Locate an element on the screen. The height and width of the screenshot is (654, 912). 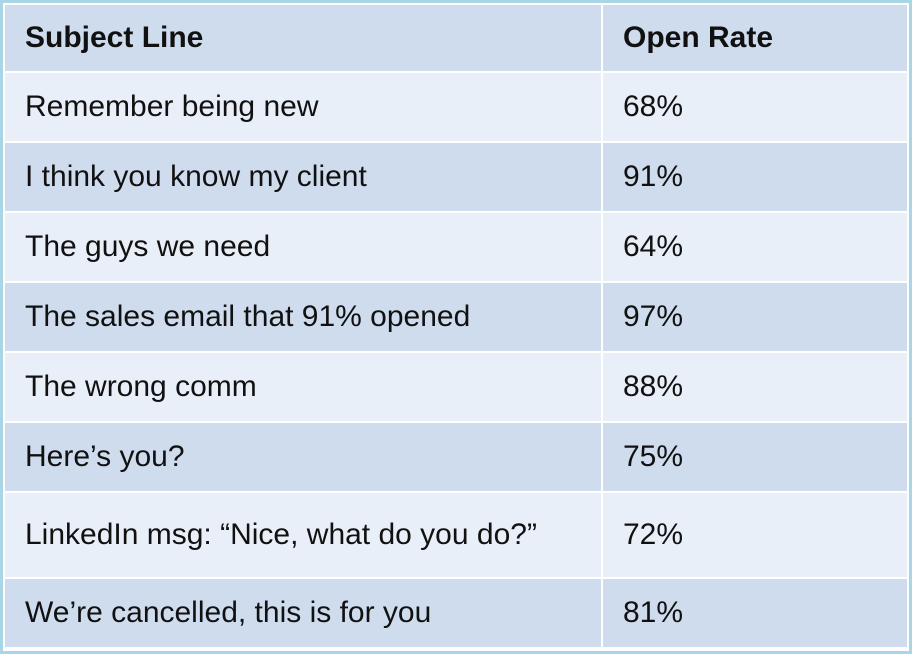
subject-cell: The sales email that 91% opened is located at coordinates (303, 317).